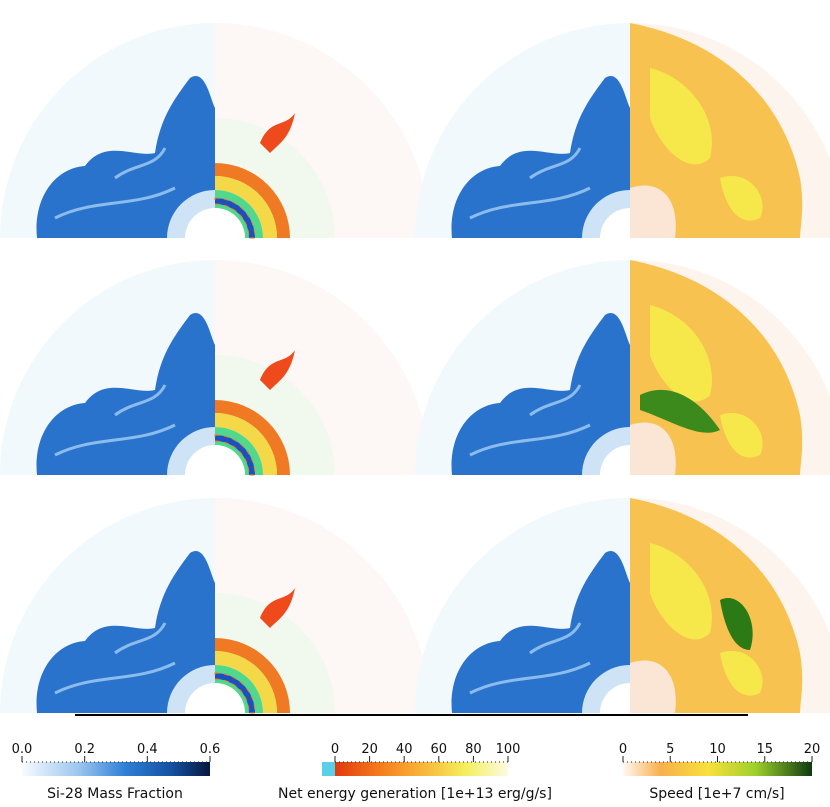 This screenshot has height=807, width=830. Describe the element at coordinates (439, 749) in the screenshot. I see `tick-label: 60` at that location.